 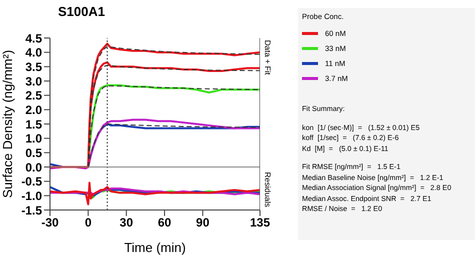 I want to click on y-tick-label: 0.0, so click(x=33, y=167).